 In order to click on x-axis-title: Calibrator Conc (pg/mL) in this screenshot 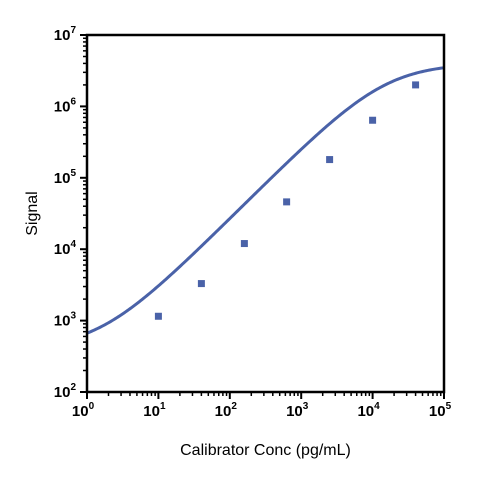, I will do `click(265, 450)`.